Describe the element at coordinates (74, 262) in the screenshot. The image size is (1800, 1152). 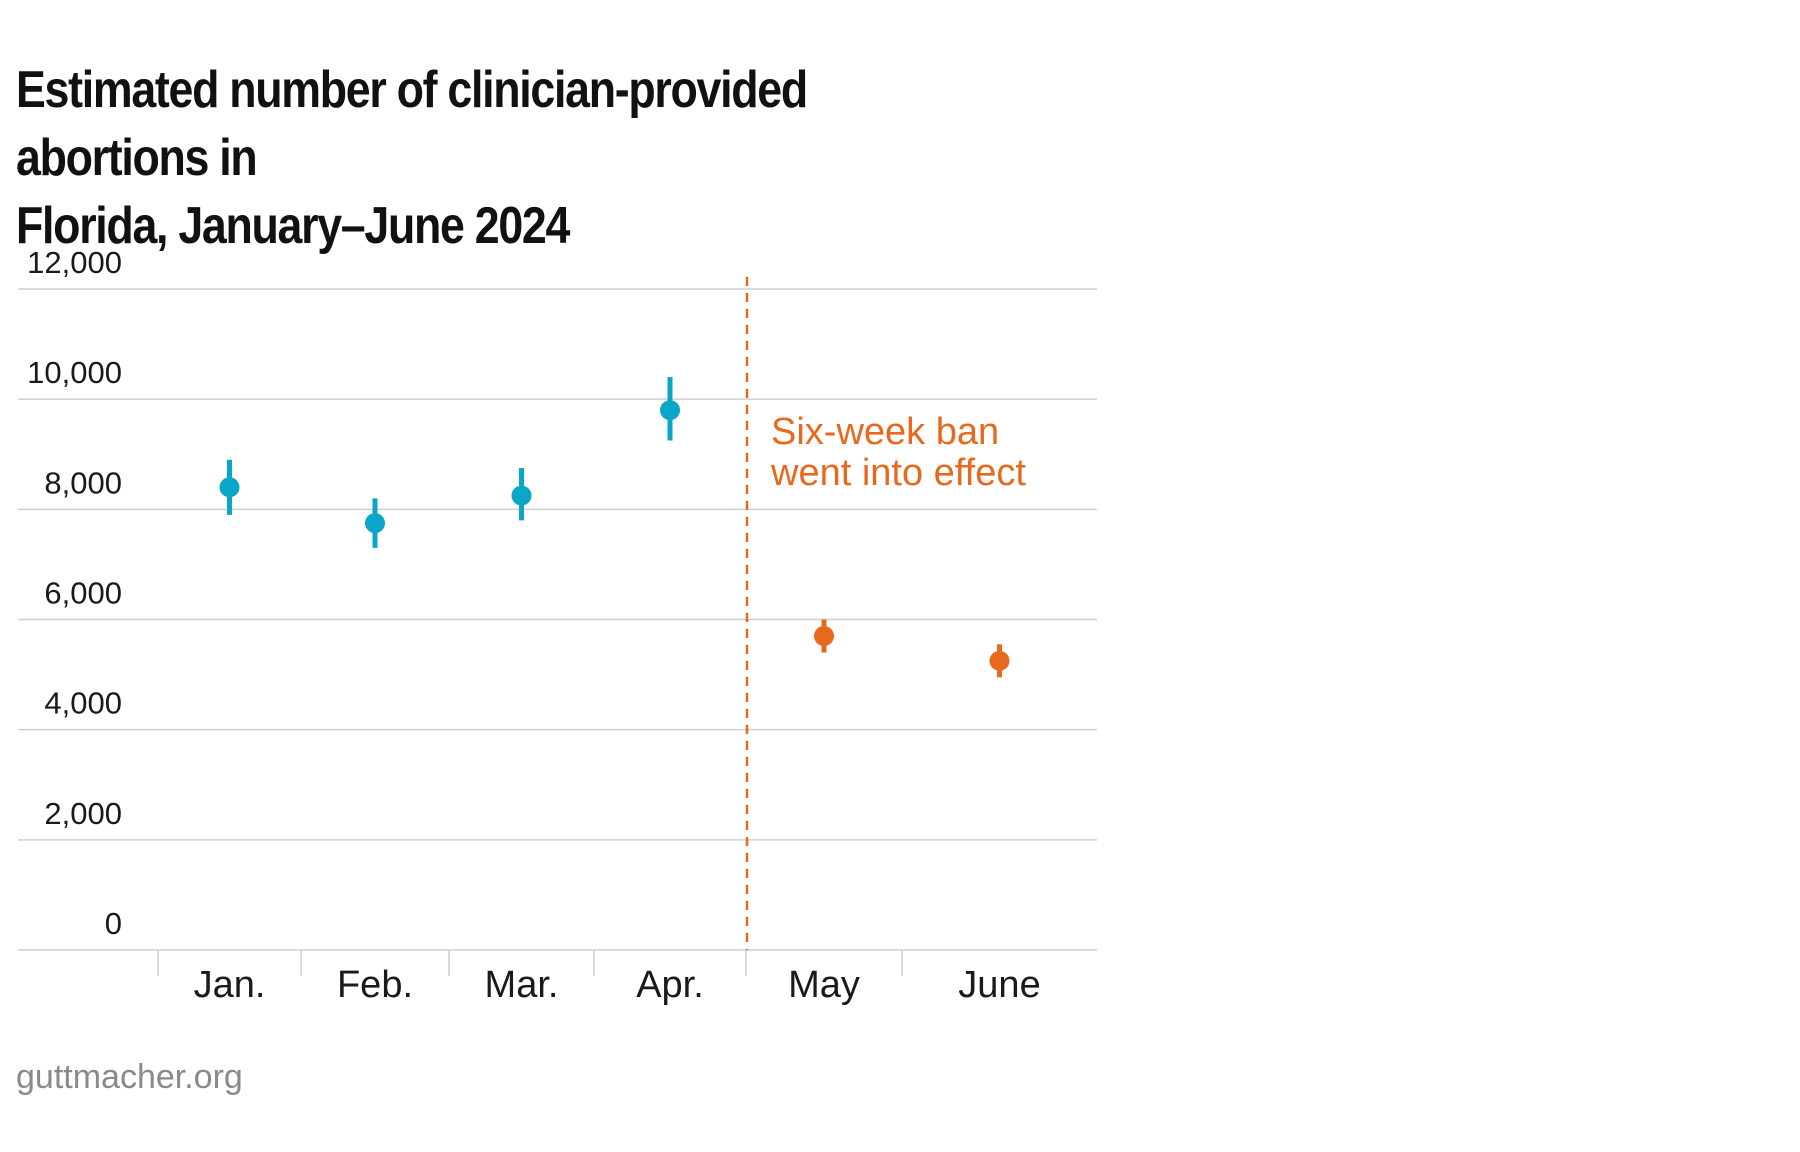
I see `y-tick-label: 12,000` at that location.